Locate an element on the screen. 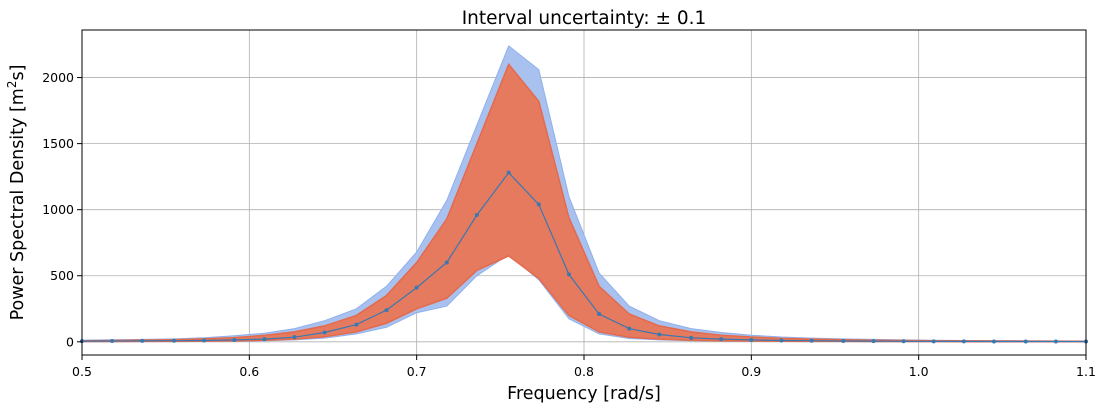  x-tick-label: 0.7 is located at coordinates (417, 371).